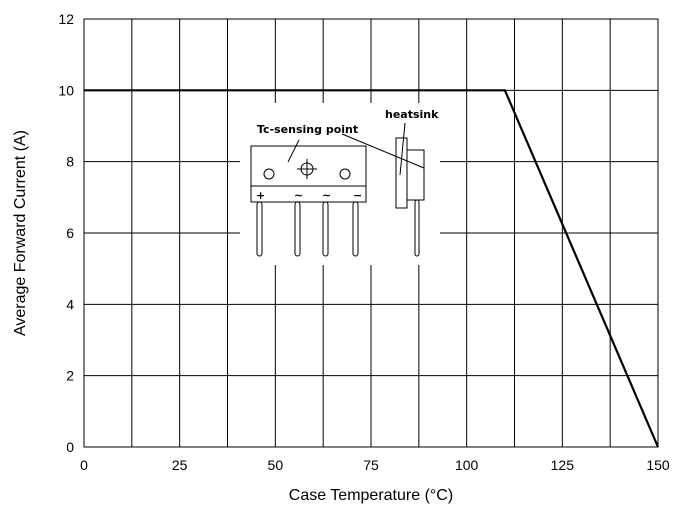 The height and width of the screenshot is (507, 674). I want to click on tc-sensing-label: Tc-sensing point, so click(307, 129).